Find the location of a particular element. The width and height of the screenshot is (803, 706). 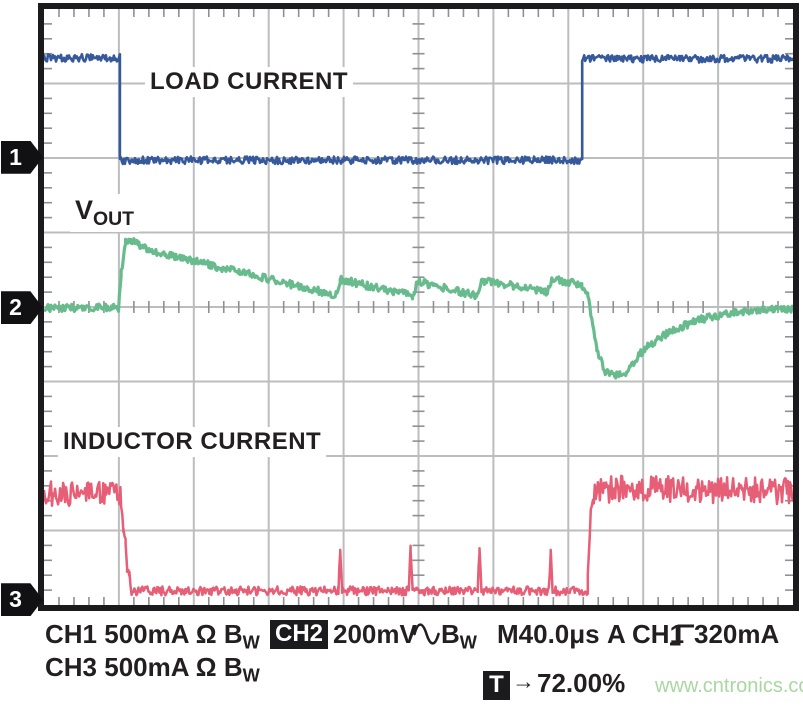

ch2-bw-subscript: W is located at coordinates (468, 642).